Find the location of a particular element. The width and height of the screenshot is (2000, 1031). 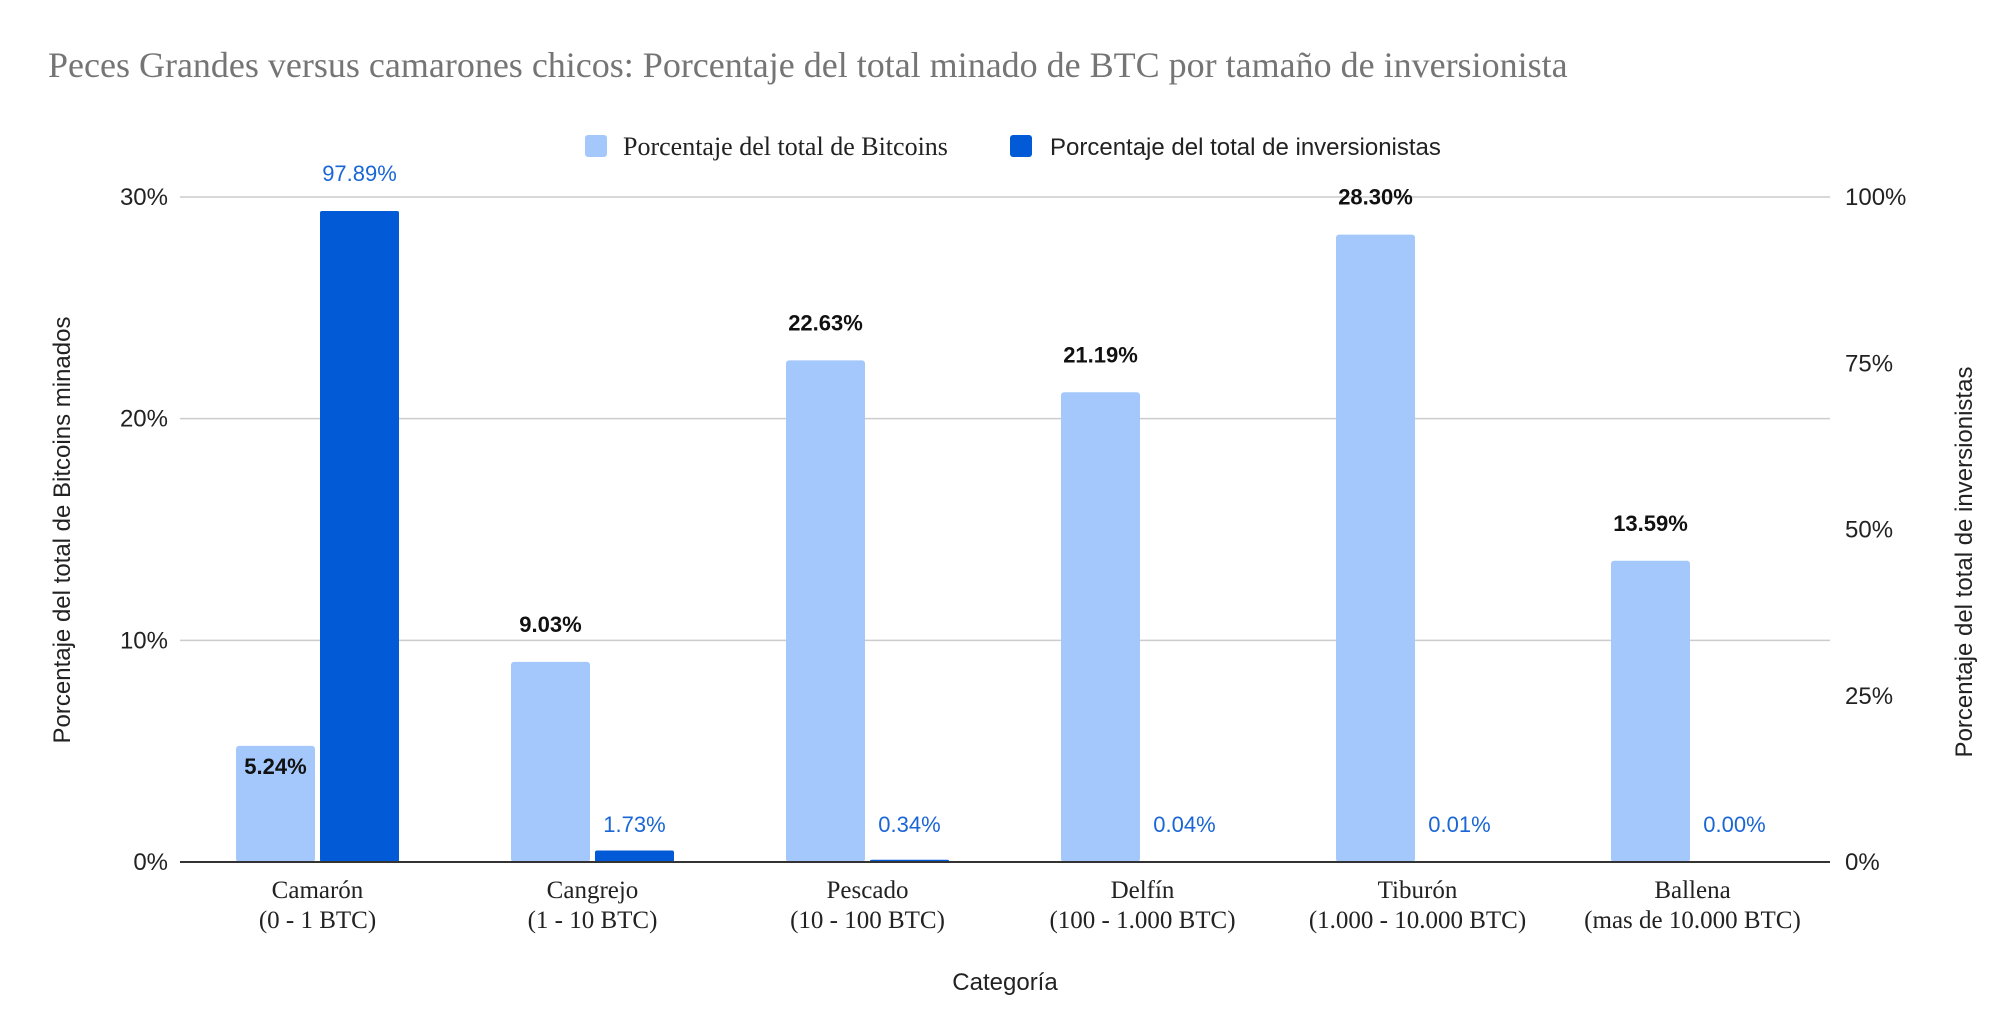

category-range: (10 - 100 BTC) is located at coordinates (867, 920).